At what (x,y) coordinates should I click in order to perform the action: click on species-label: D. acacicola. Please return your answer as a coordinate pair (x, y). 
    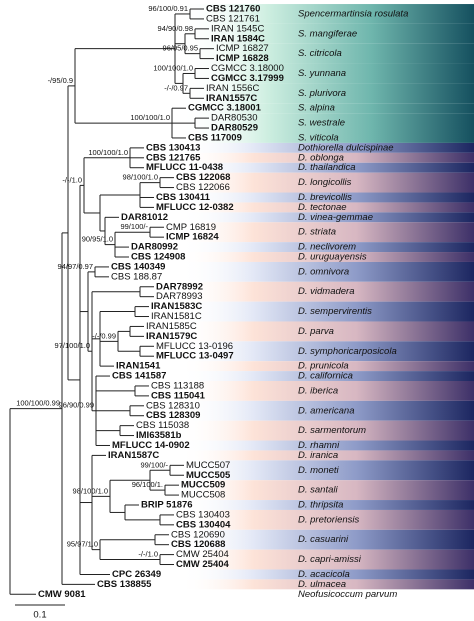
    Looking at the image, I should click on (324, 574).